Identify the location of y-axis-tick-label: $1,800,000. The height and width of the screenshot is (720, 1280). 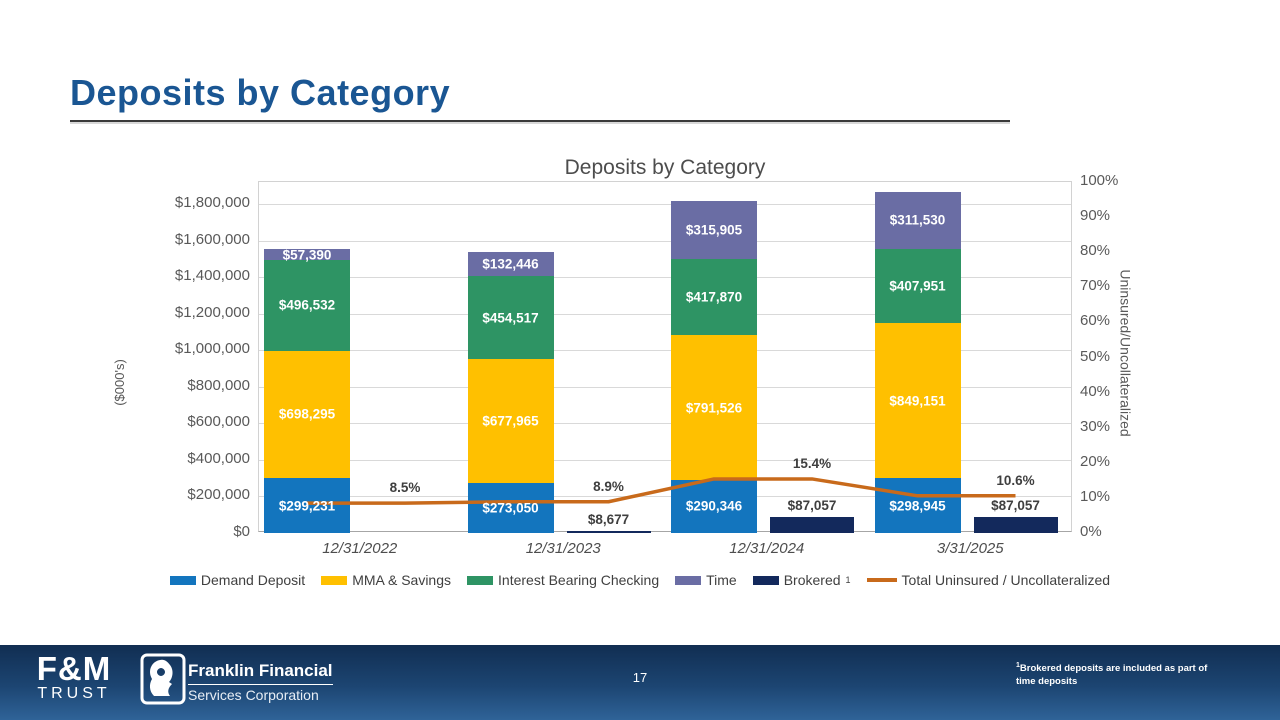
(212, 202).